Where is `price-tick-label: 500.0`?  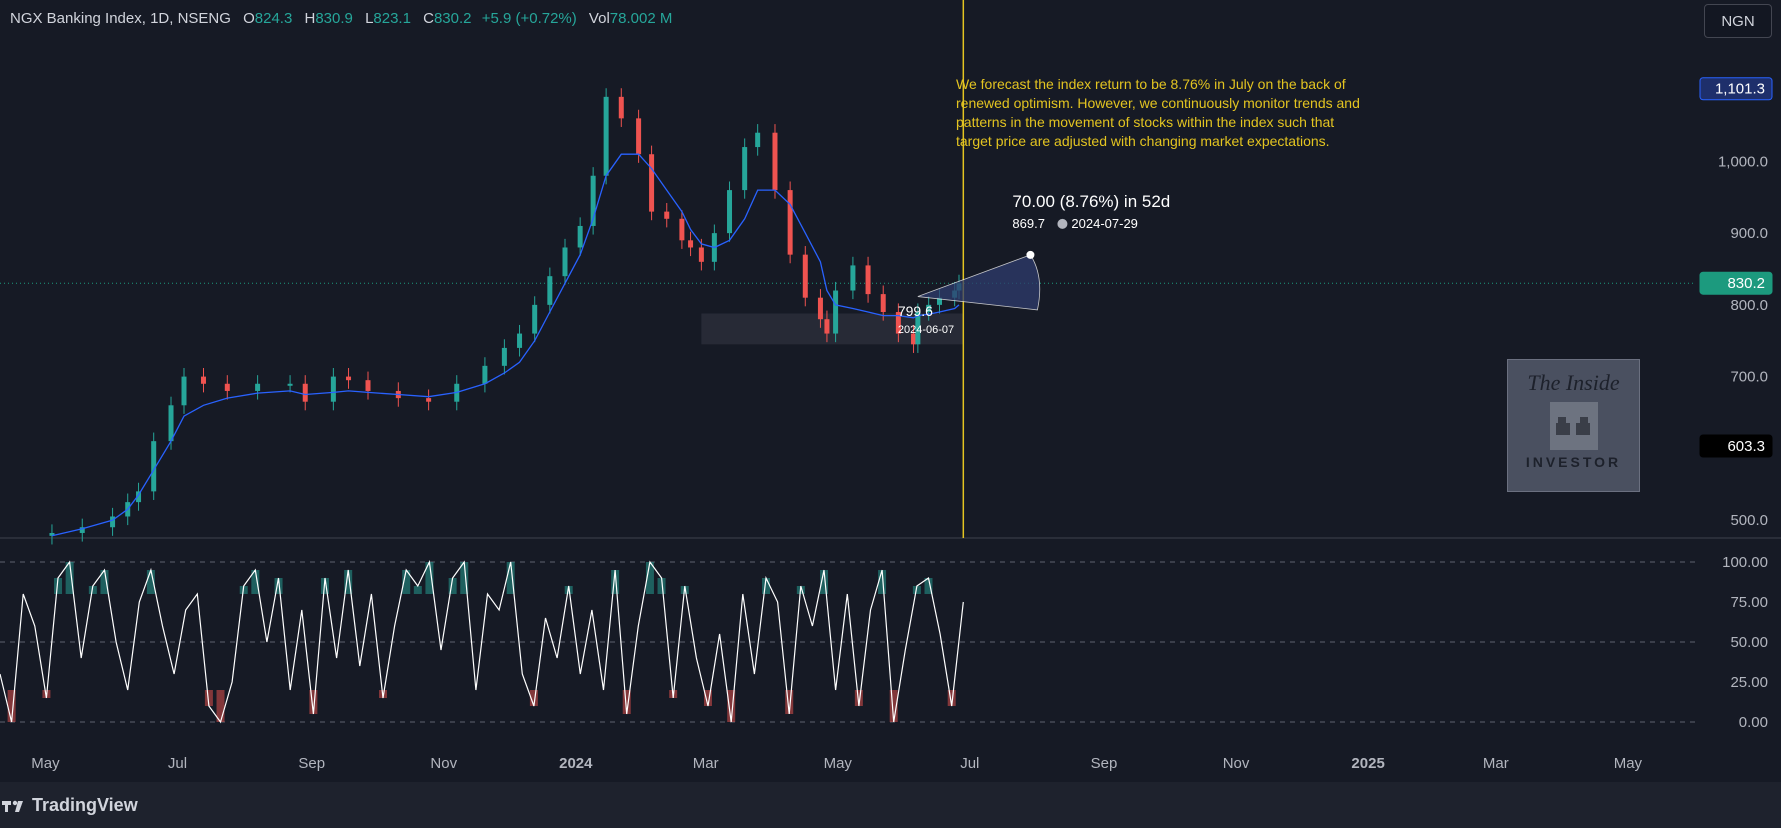
price-tick-label: 500.0 is located at coordinates (1749, 520).